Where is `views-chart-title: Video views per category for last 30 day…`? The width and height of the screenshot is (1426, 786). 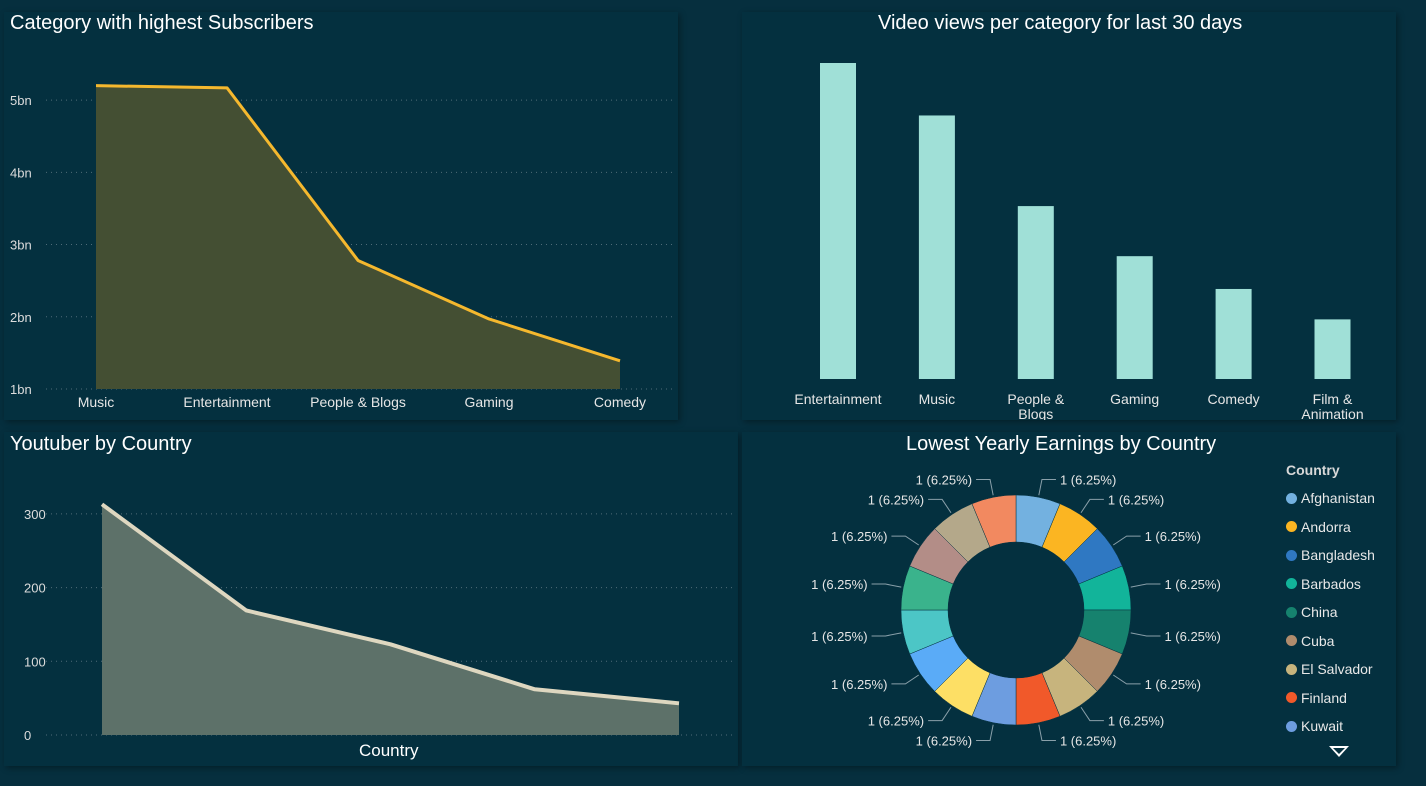 views-chart-title: Video views per category for last 30 day… is located at coordinates (1060, 23).